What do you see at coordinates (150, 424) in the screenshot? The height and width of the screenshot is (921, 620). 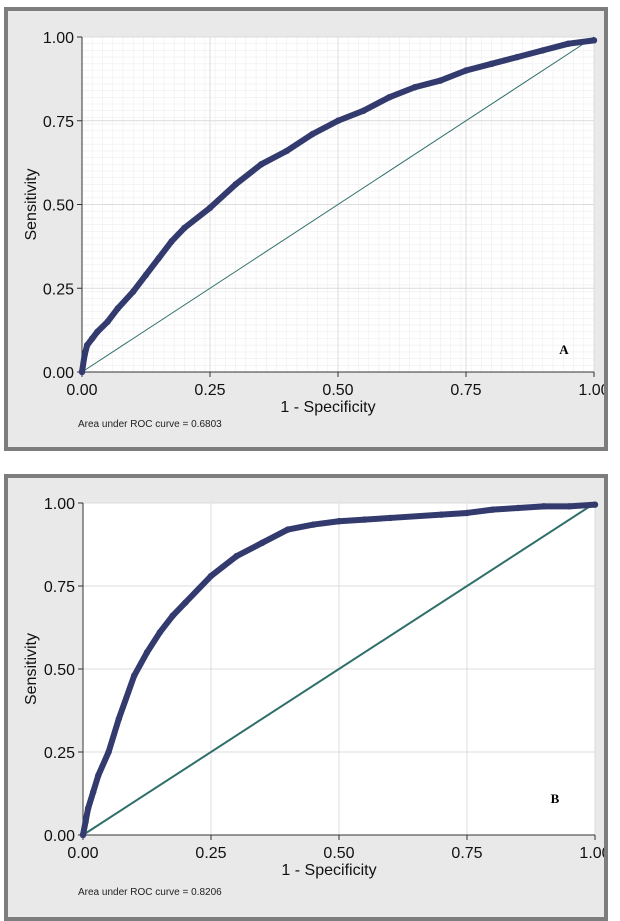 I see `auc-annotation: Area under ROC curve = 0.6803` at bounding box center [150, 424].